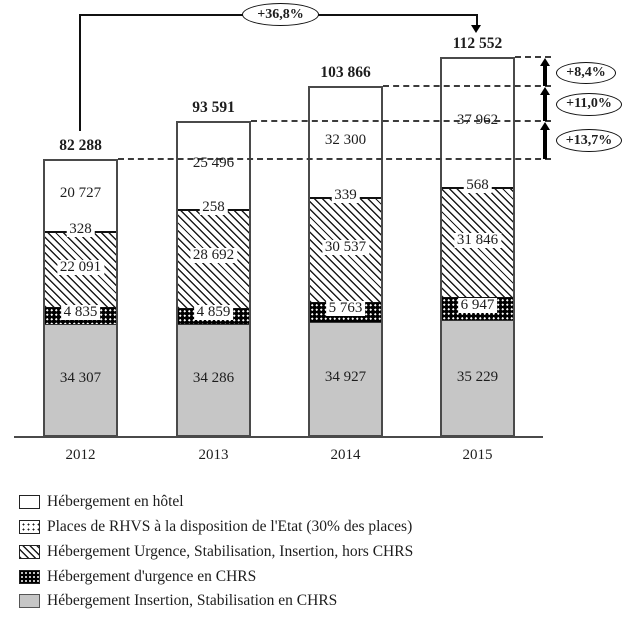 This screenshot has width=628, height=621. What do you see at coordinates (115, 501) in the screenshot?
I see `legend-label: Hébergement en hôtel` at bounding box center [115, 501].